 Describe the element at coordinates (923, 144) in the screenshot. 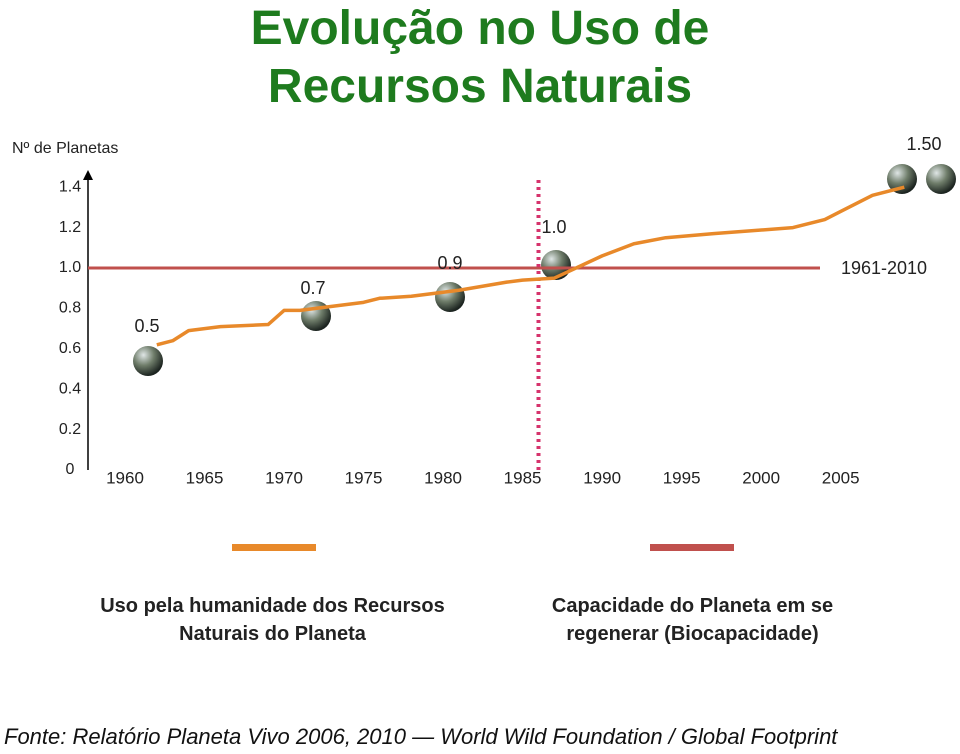

I see `annotation: 1.50` at that location.